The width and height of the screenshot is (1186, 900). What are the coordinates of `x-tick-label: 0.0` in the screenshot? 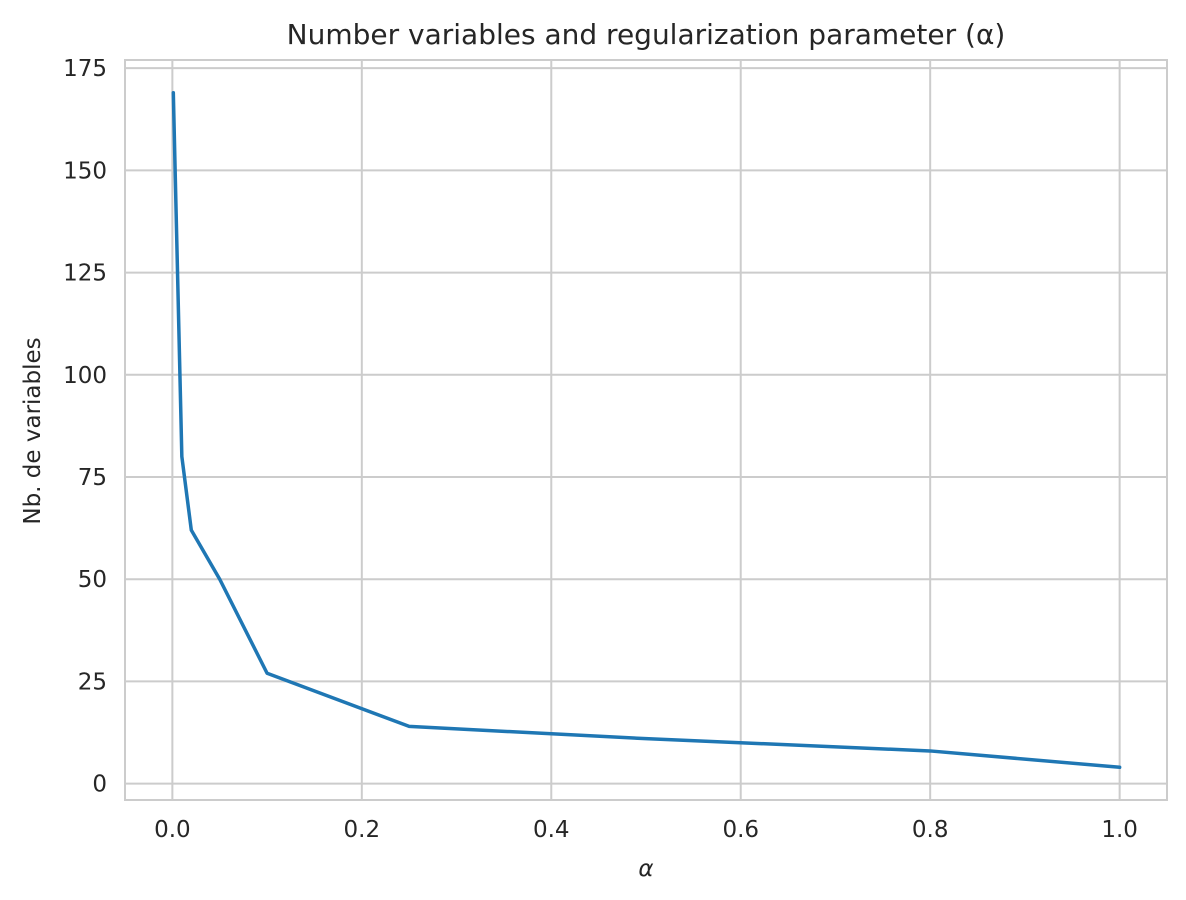 It's located at (172, 830).